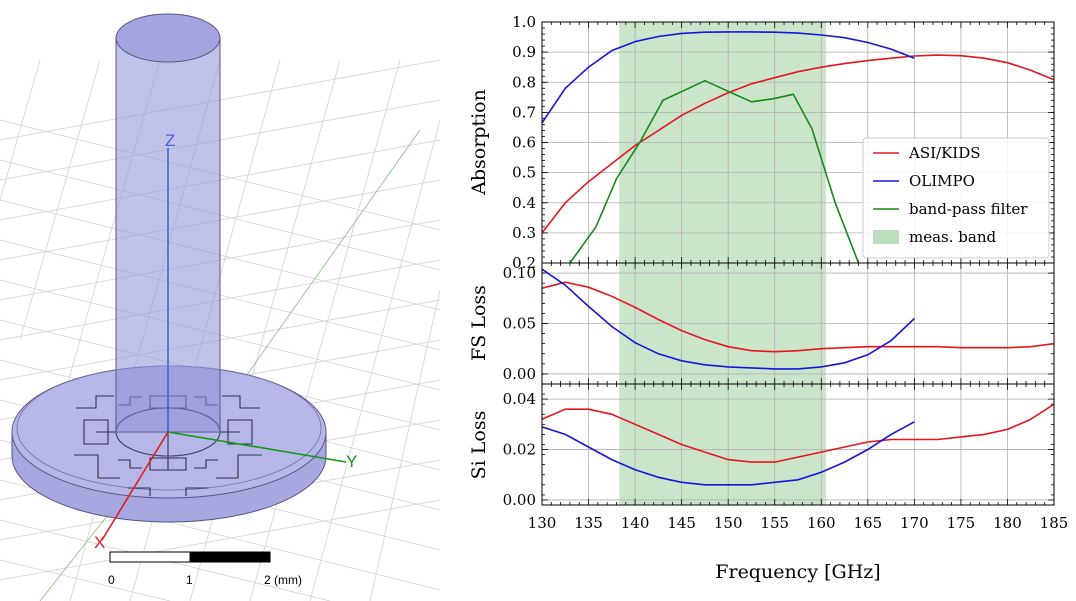 This screenshot has height=601, width=1076. I want to click on x-tick-label: 130, so click(542, 523).